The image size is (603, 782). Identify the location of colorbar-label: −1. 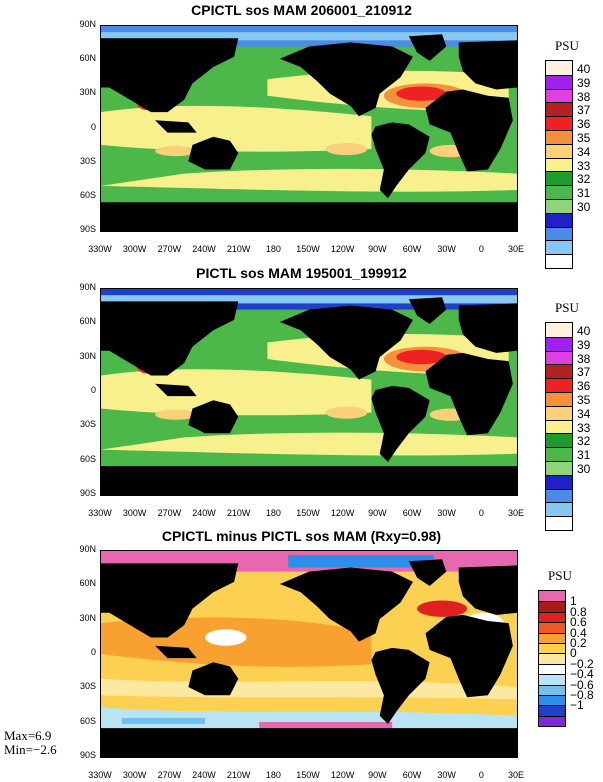
(577, 705).